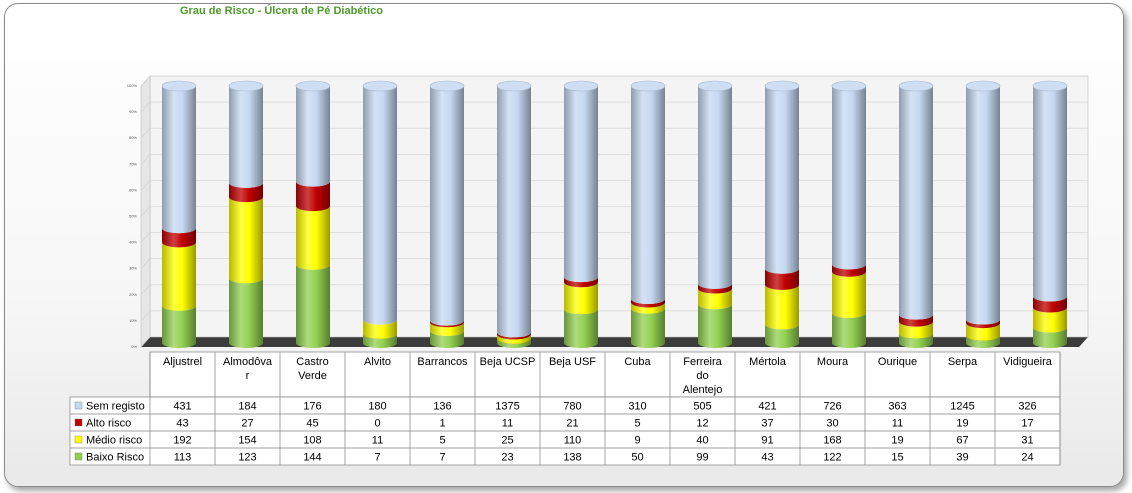 The image size is (1132, 493). Describe the element at coordinates (637, 458) in the screenshot. I see `data-value-label: 50` at that location.